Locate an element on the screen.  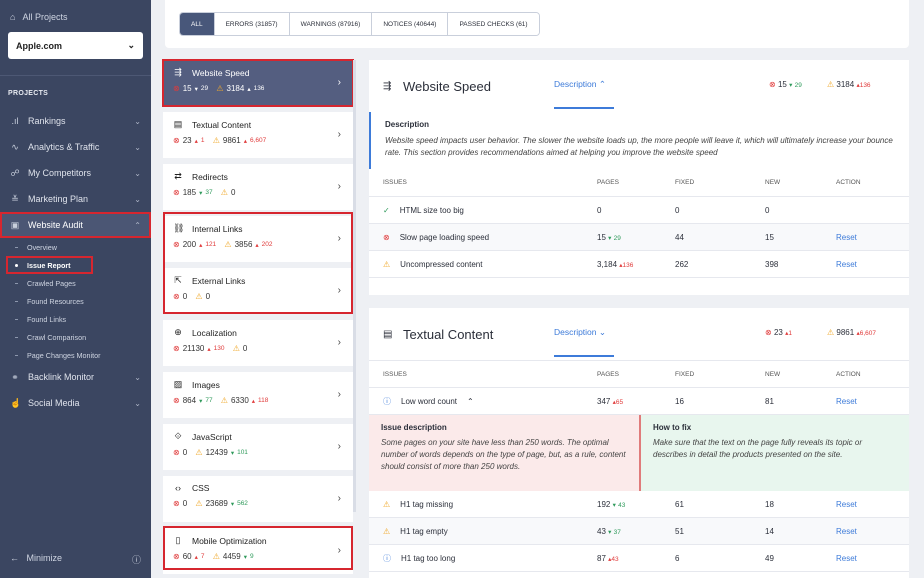
table-row-expanded: ⓘ Low word count ⌃ 347 ▴65 16 81 Reset is located at coordinates (639, 401).